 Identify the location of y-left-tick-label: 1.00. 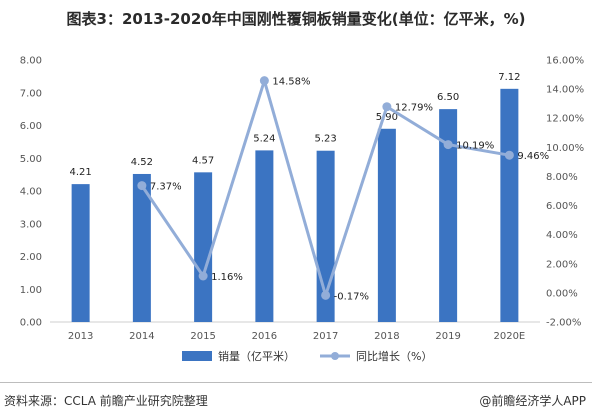
(31, 290).